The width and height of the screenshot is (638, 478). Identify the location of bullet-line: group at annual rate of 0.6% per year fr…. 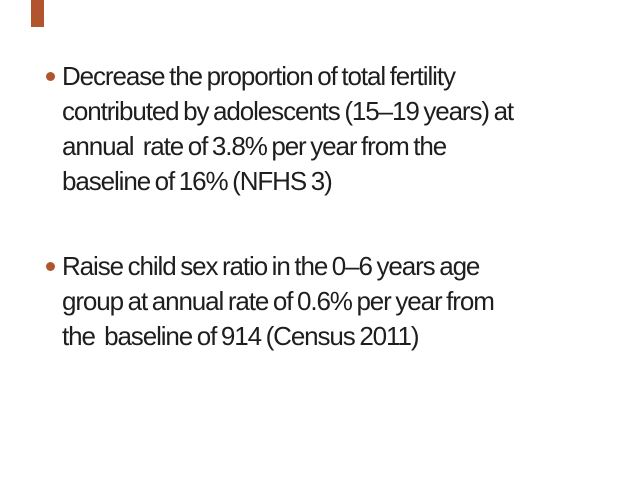
(278, 301).